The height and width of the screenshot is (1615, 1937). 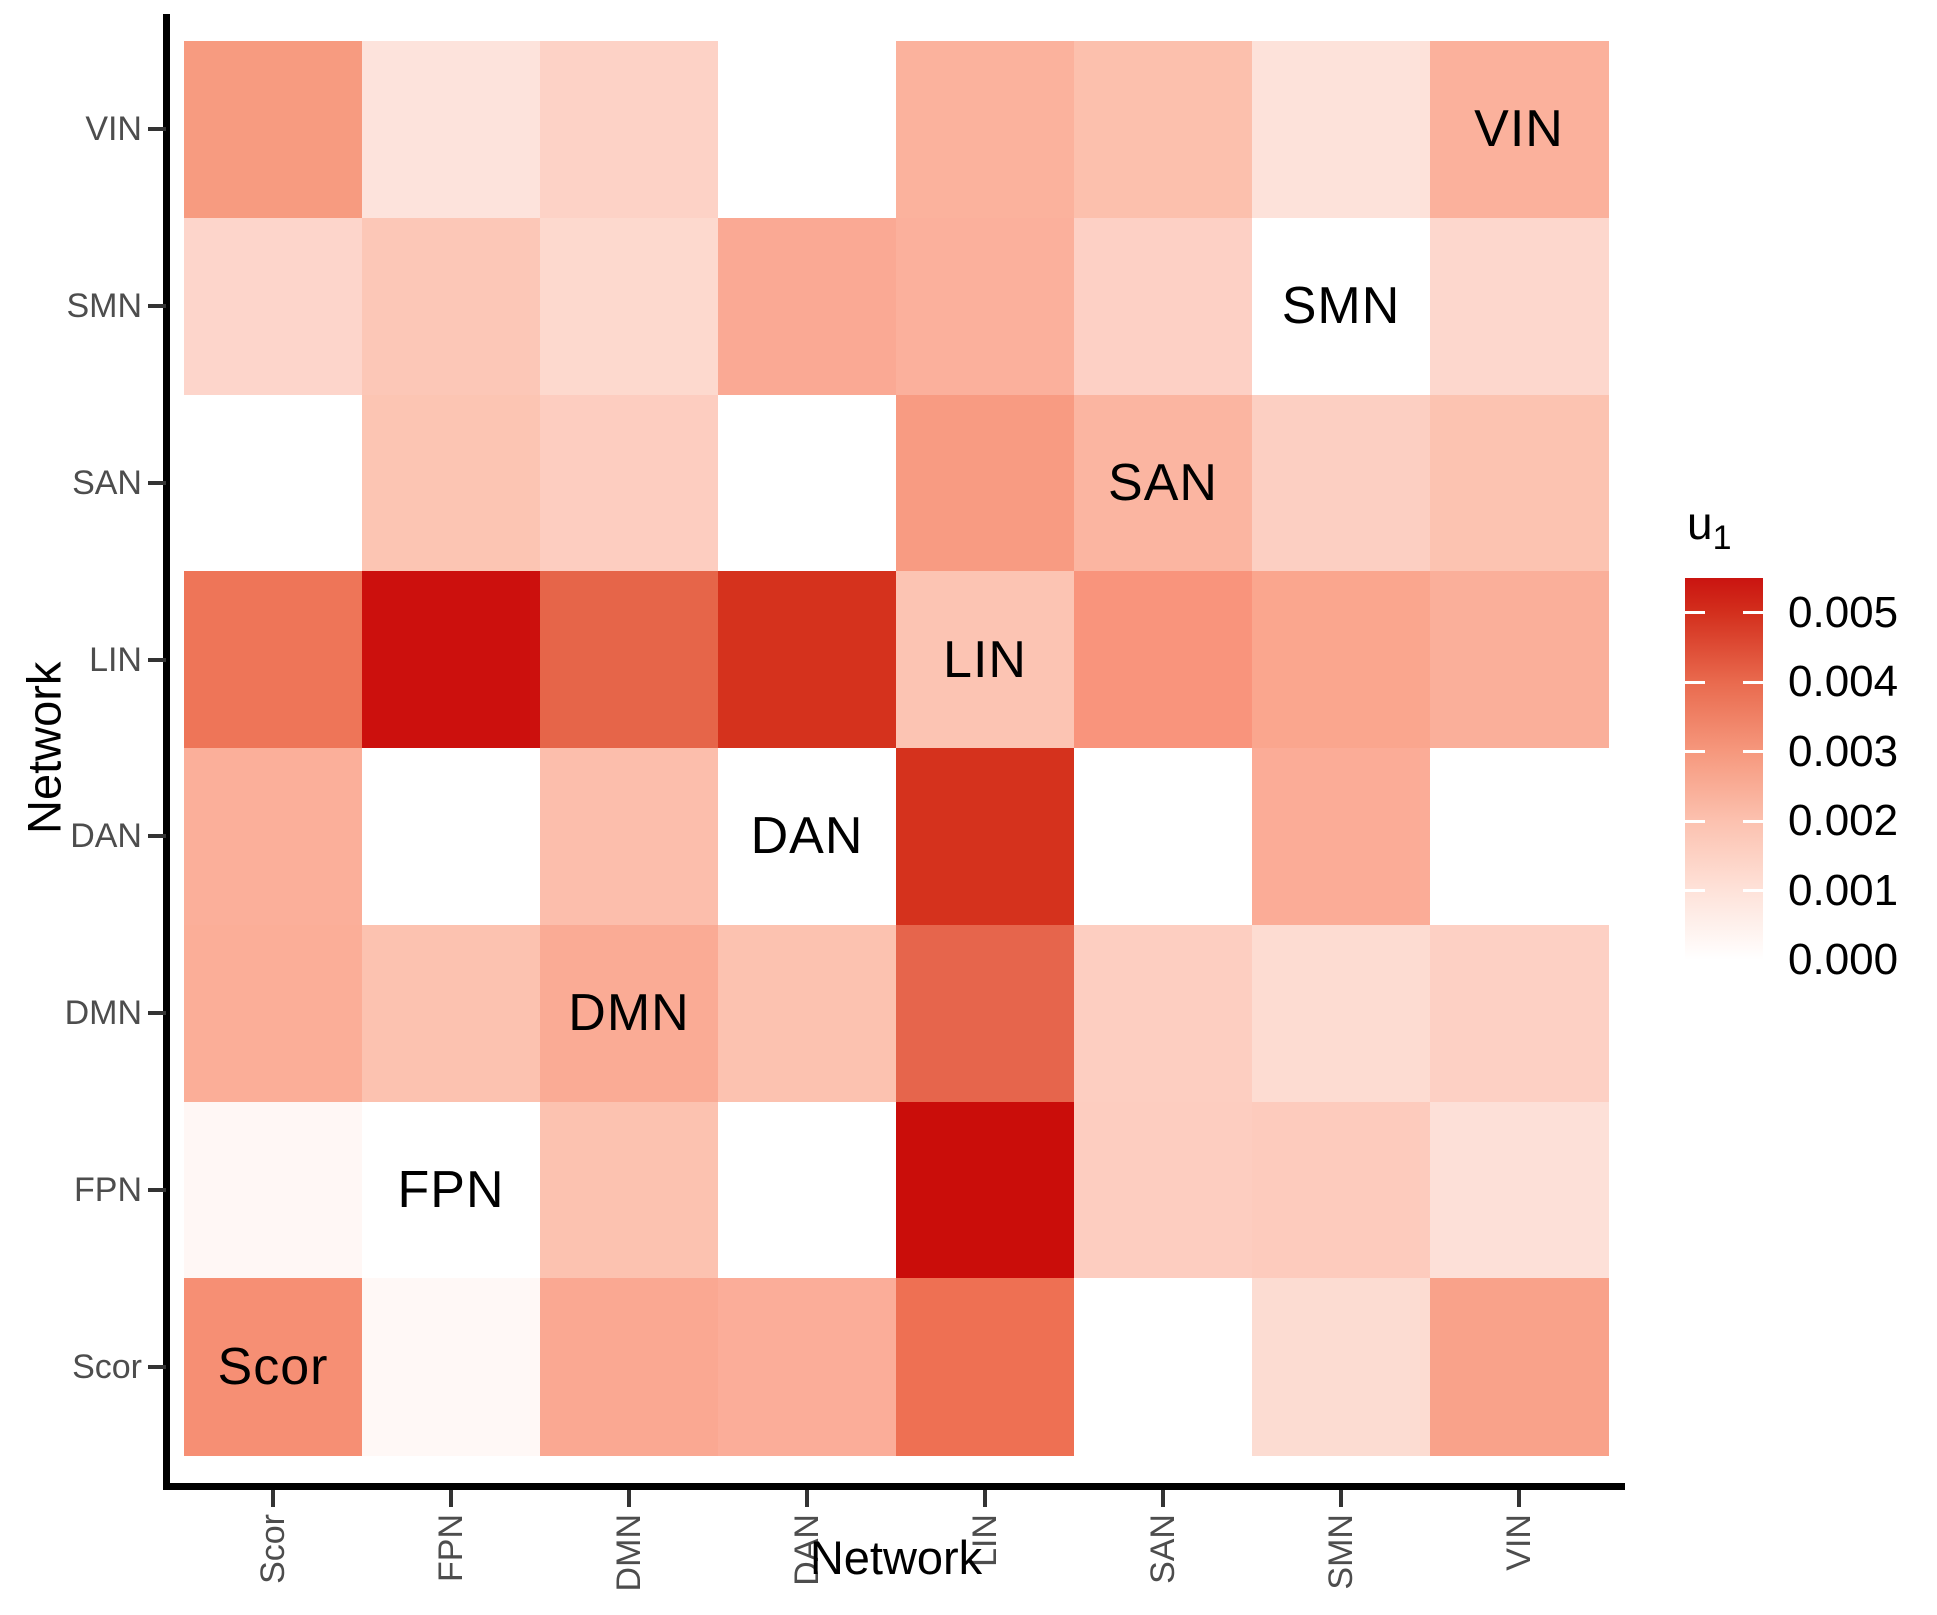 I want to click on diagonal-cell-label: Scor, so click(x=273, y=1366).